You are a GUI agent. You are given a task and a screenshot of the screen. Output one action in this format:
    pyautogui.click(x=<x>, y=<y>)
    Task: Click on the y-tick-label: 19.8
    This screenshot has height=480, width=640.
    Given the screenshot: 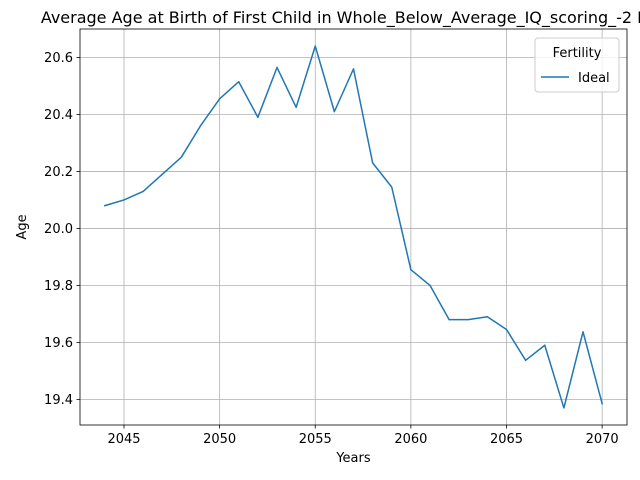 What is the action you would take?
    pyautogui.click(x=58, y=286)
    